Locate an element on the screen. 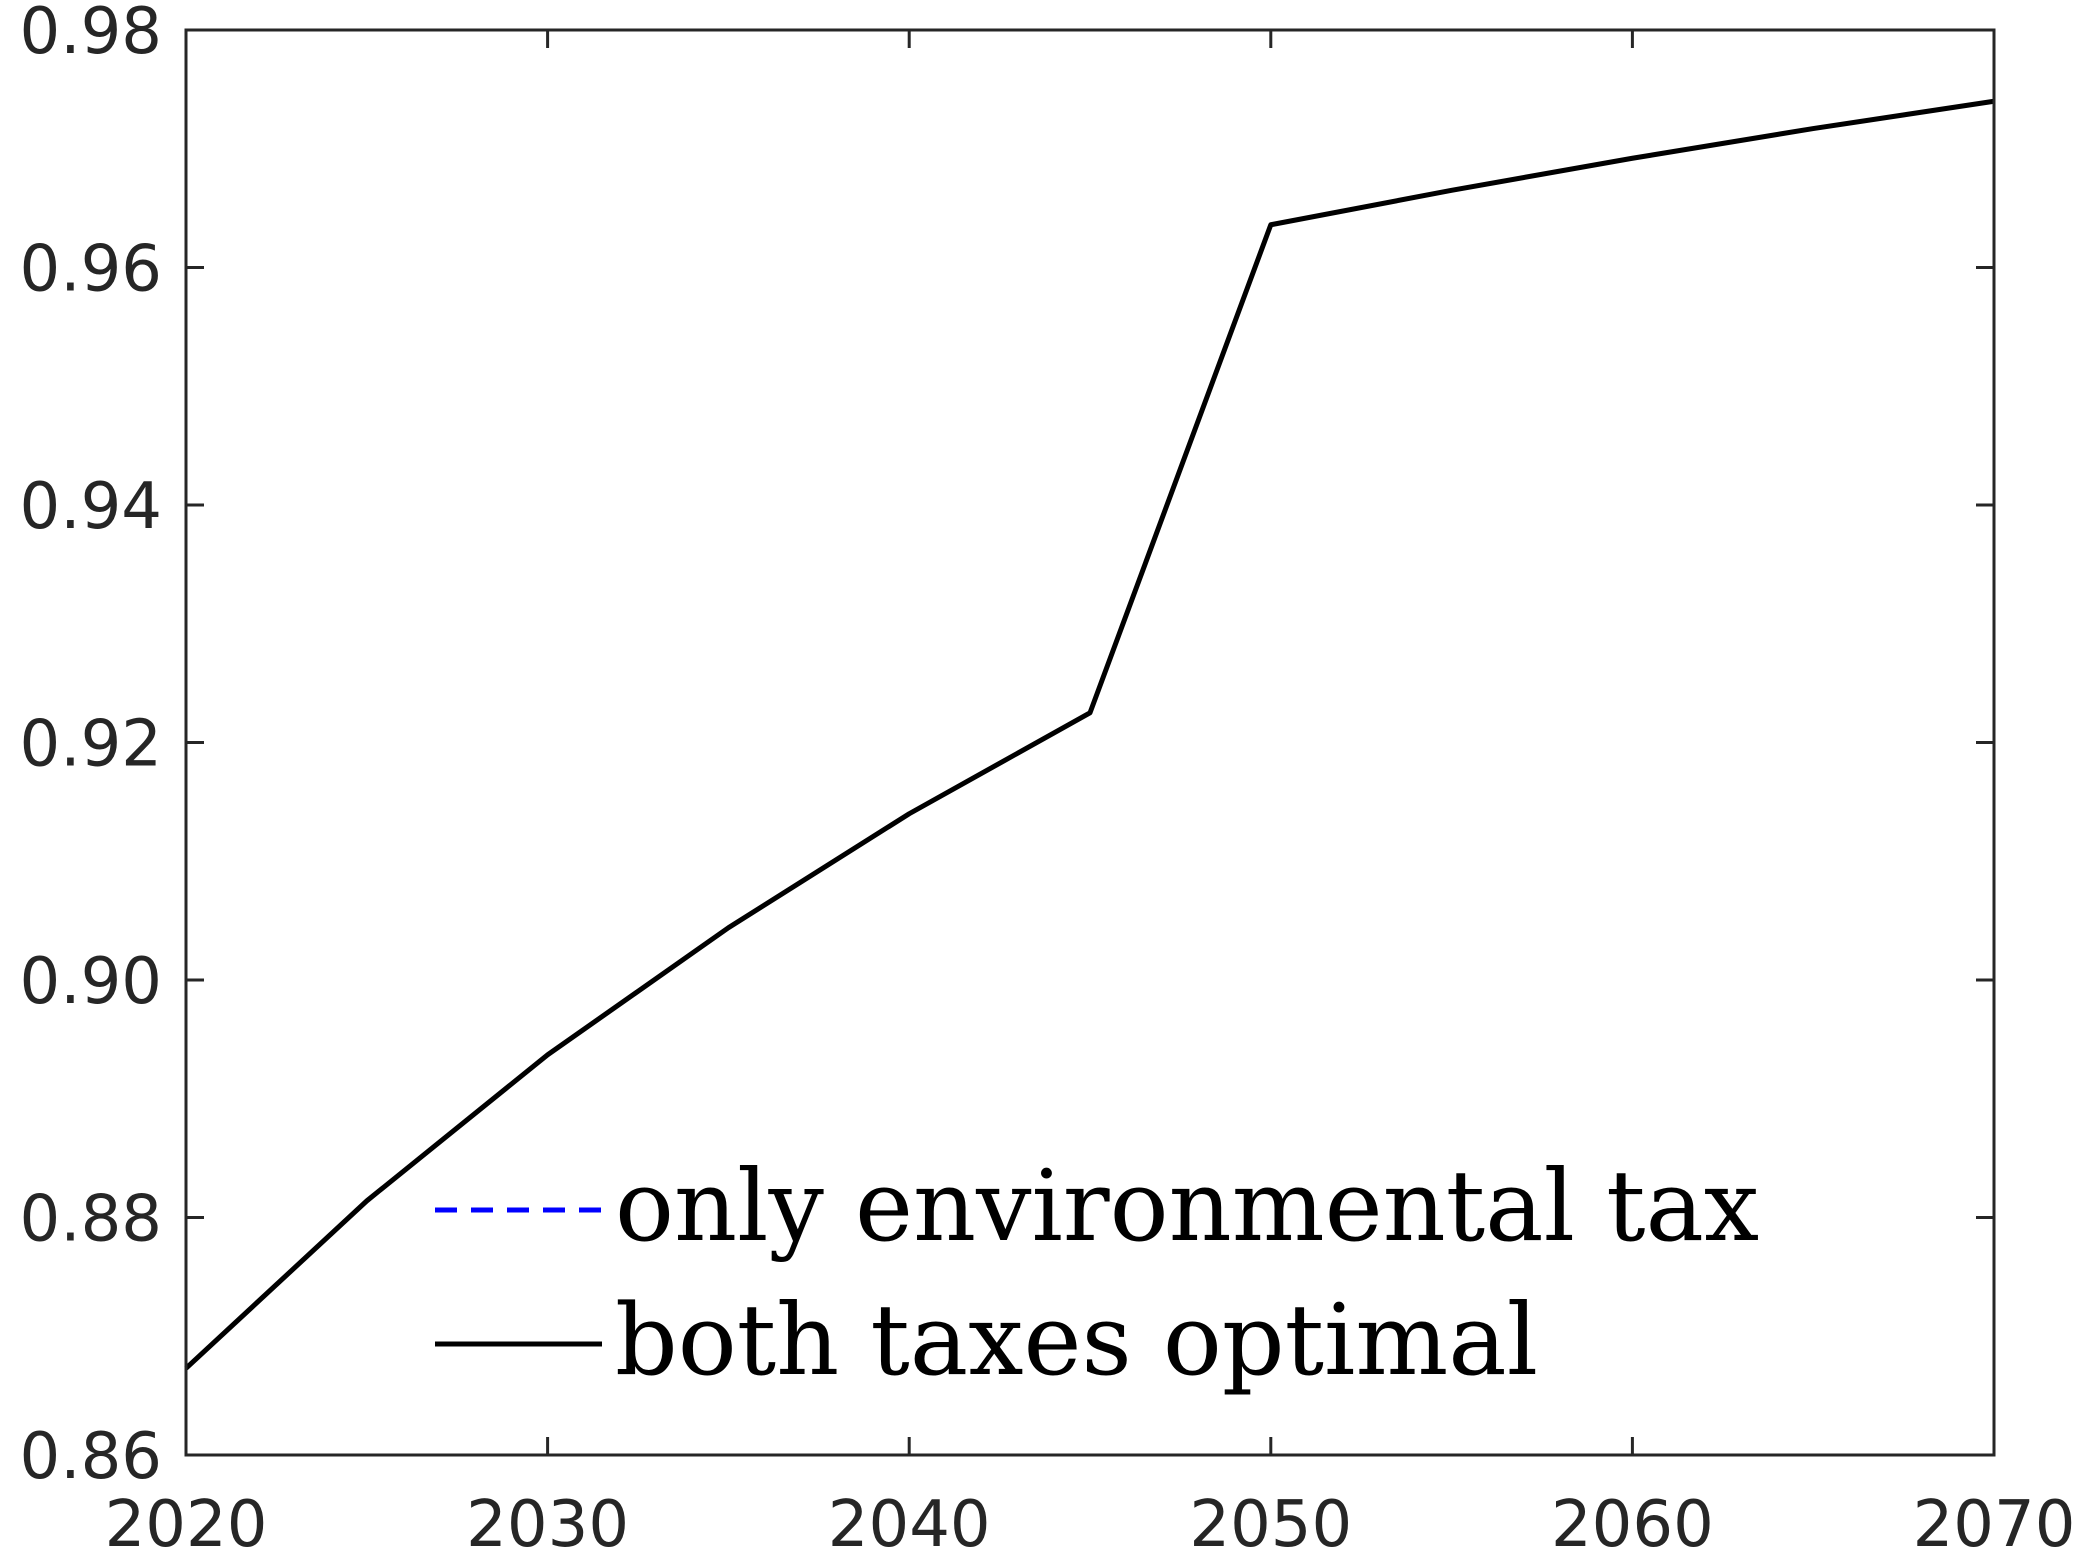  legend-label: only environmental tax is located at coordinates (1187, 1207).